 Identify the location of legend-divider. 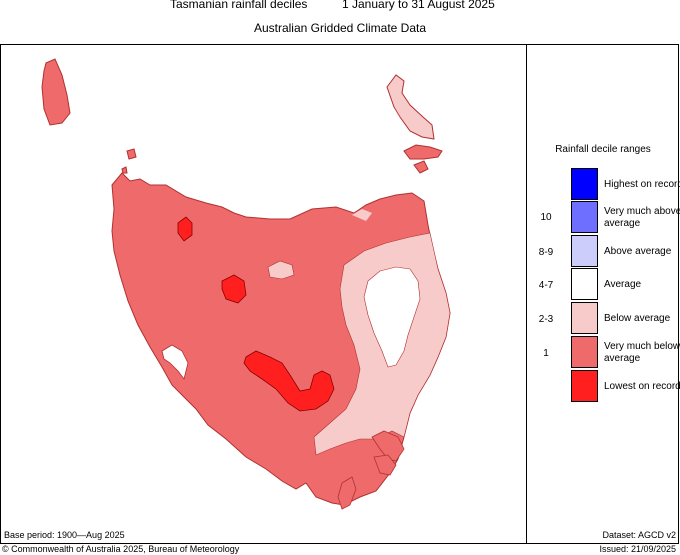
(526, 294).